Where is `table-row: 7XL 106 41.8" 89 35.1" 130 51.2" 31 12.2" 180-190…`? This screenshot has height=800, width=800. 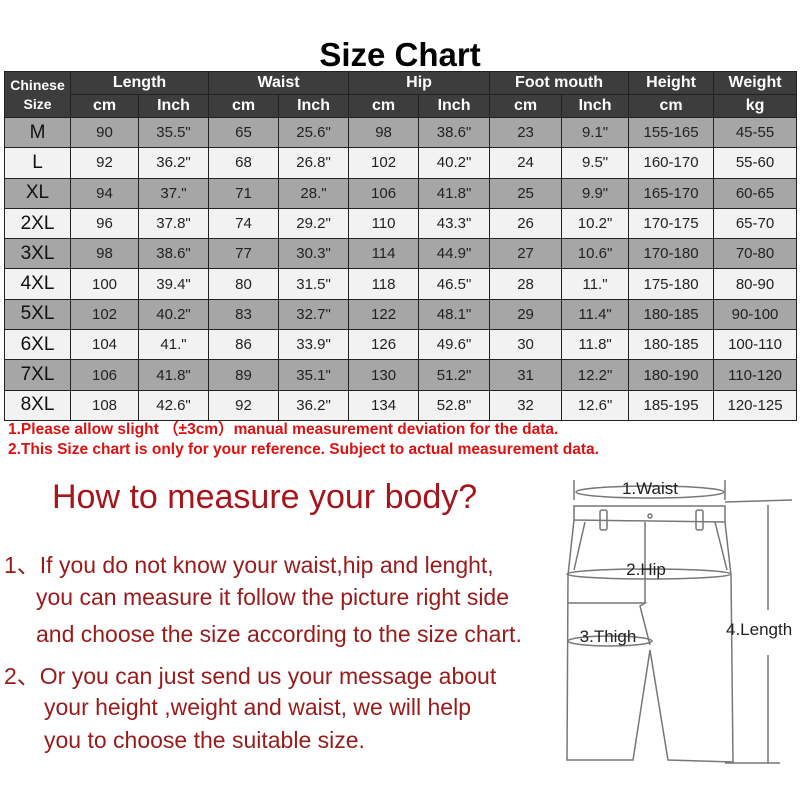 table-row: 7XL 106 41.8" 89 35.1" 130 51.2" 31 12.2" 180-190… is located at coordinates (401, 375).